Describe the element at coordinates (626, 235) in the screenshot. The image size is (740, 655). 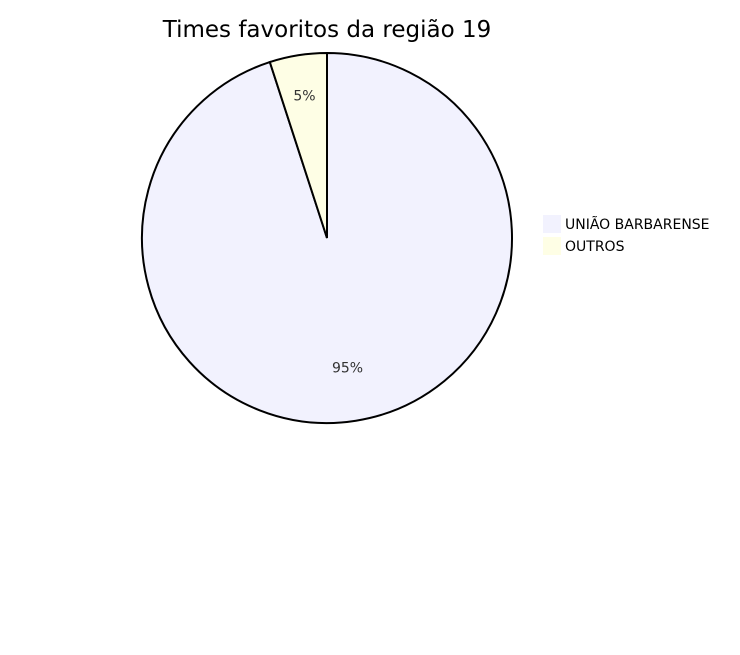
I see `legend: UNIÃO BARBARENSE OUTROS` at that location.